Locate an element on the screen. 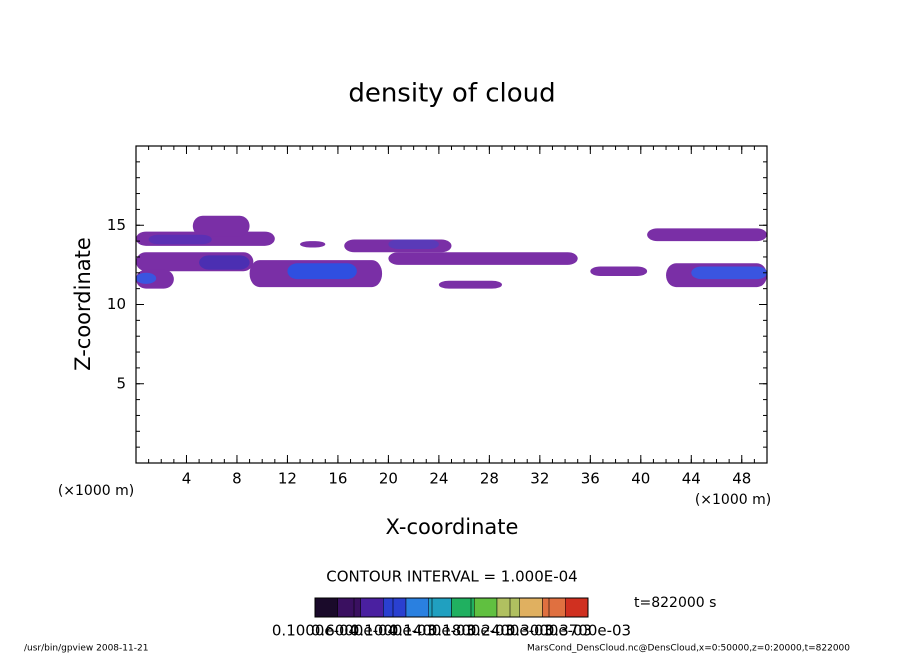  x-tick-label: 4 is located at coordinates (187, 479).